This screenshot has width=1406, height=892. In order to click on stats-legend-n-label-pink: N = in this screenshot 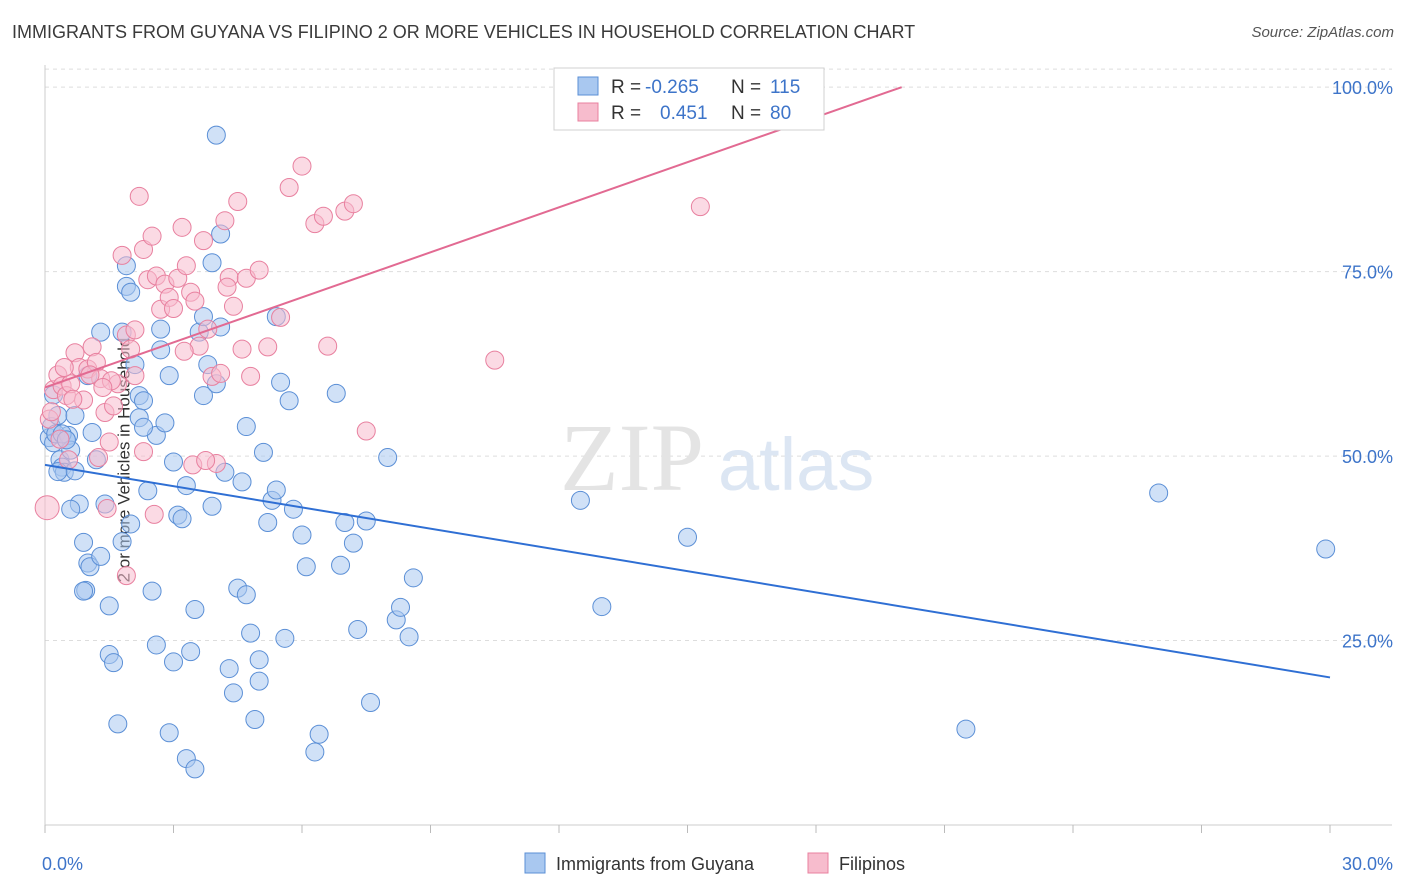, I will do `click(746, 113)`.